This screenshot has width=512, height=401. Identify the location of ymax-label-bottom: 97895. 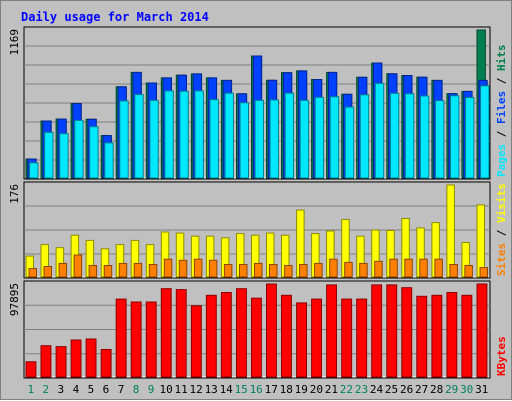
(14, 299).